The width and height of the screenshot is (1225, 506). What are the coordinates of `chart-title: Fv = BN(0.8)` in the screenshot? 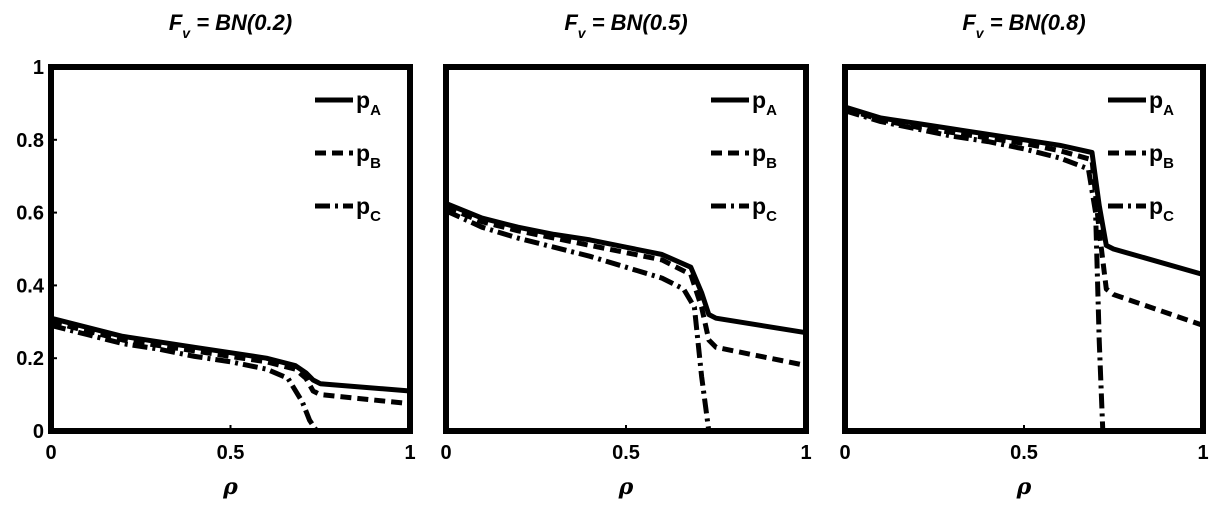 It's located at (1023, 25).